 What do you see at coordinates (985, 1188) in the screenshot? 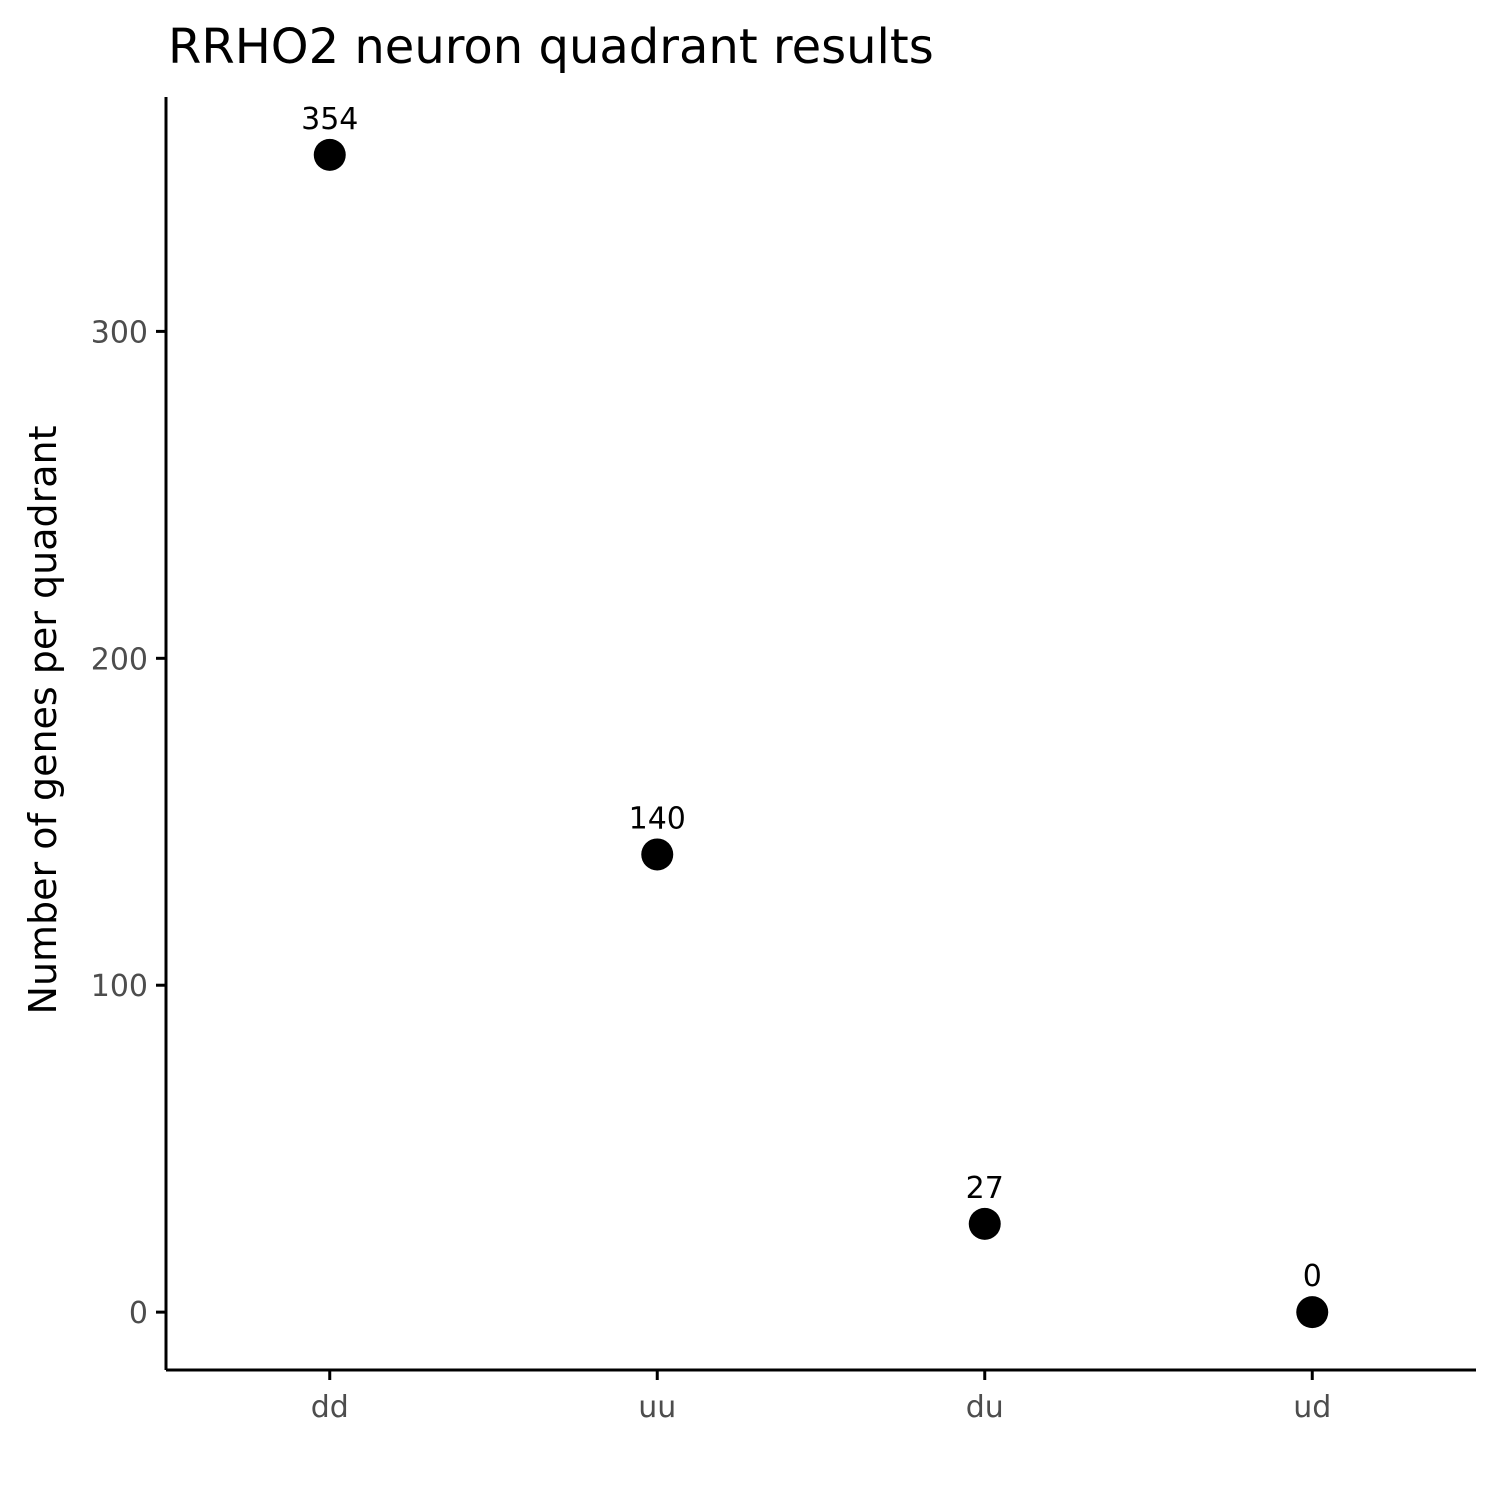
I see `data-label-du: 27` at bounding box center [985, 1188].